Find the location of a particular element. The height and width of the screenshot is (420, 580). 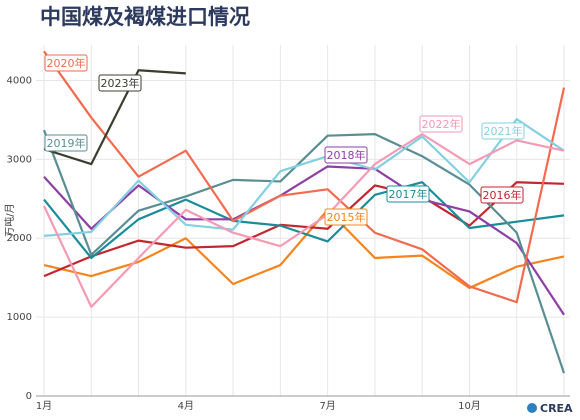

series-label: 2018年 is located at coordinates (346, 155).